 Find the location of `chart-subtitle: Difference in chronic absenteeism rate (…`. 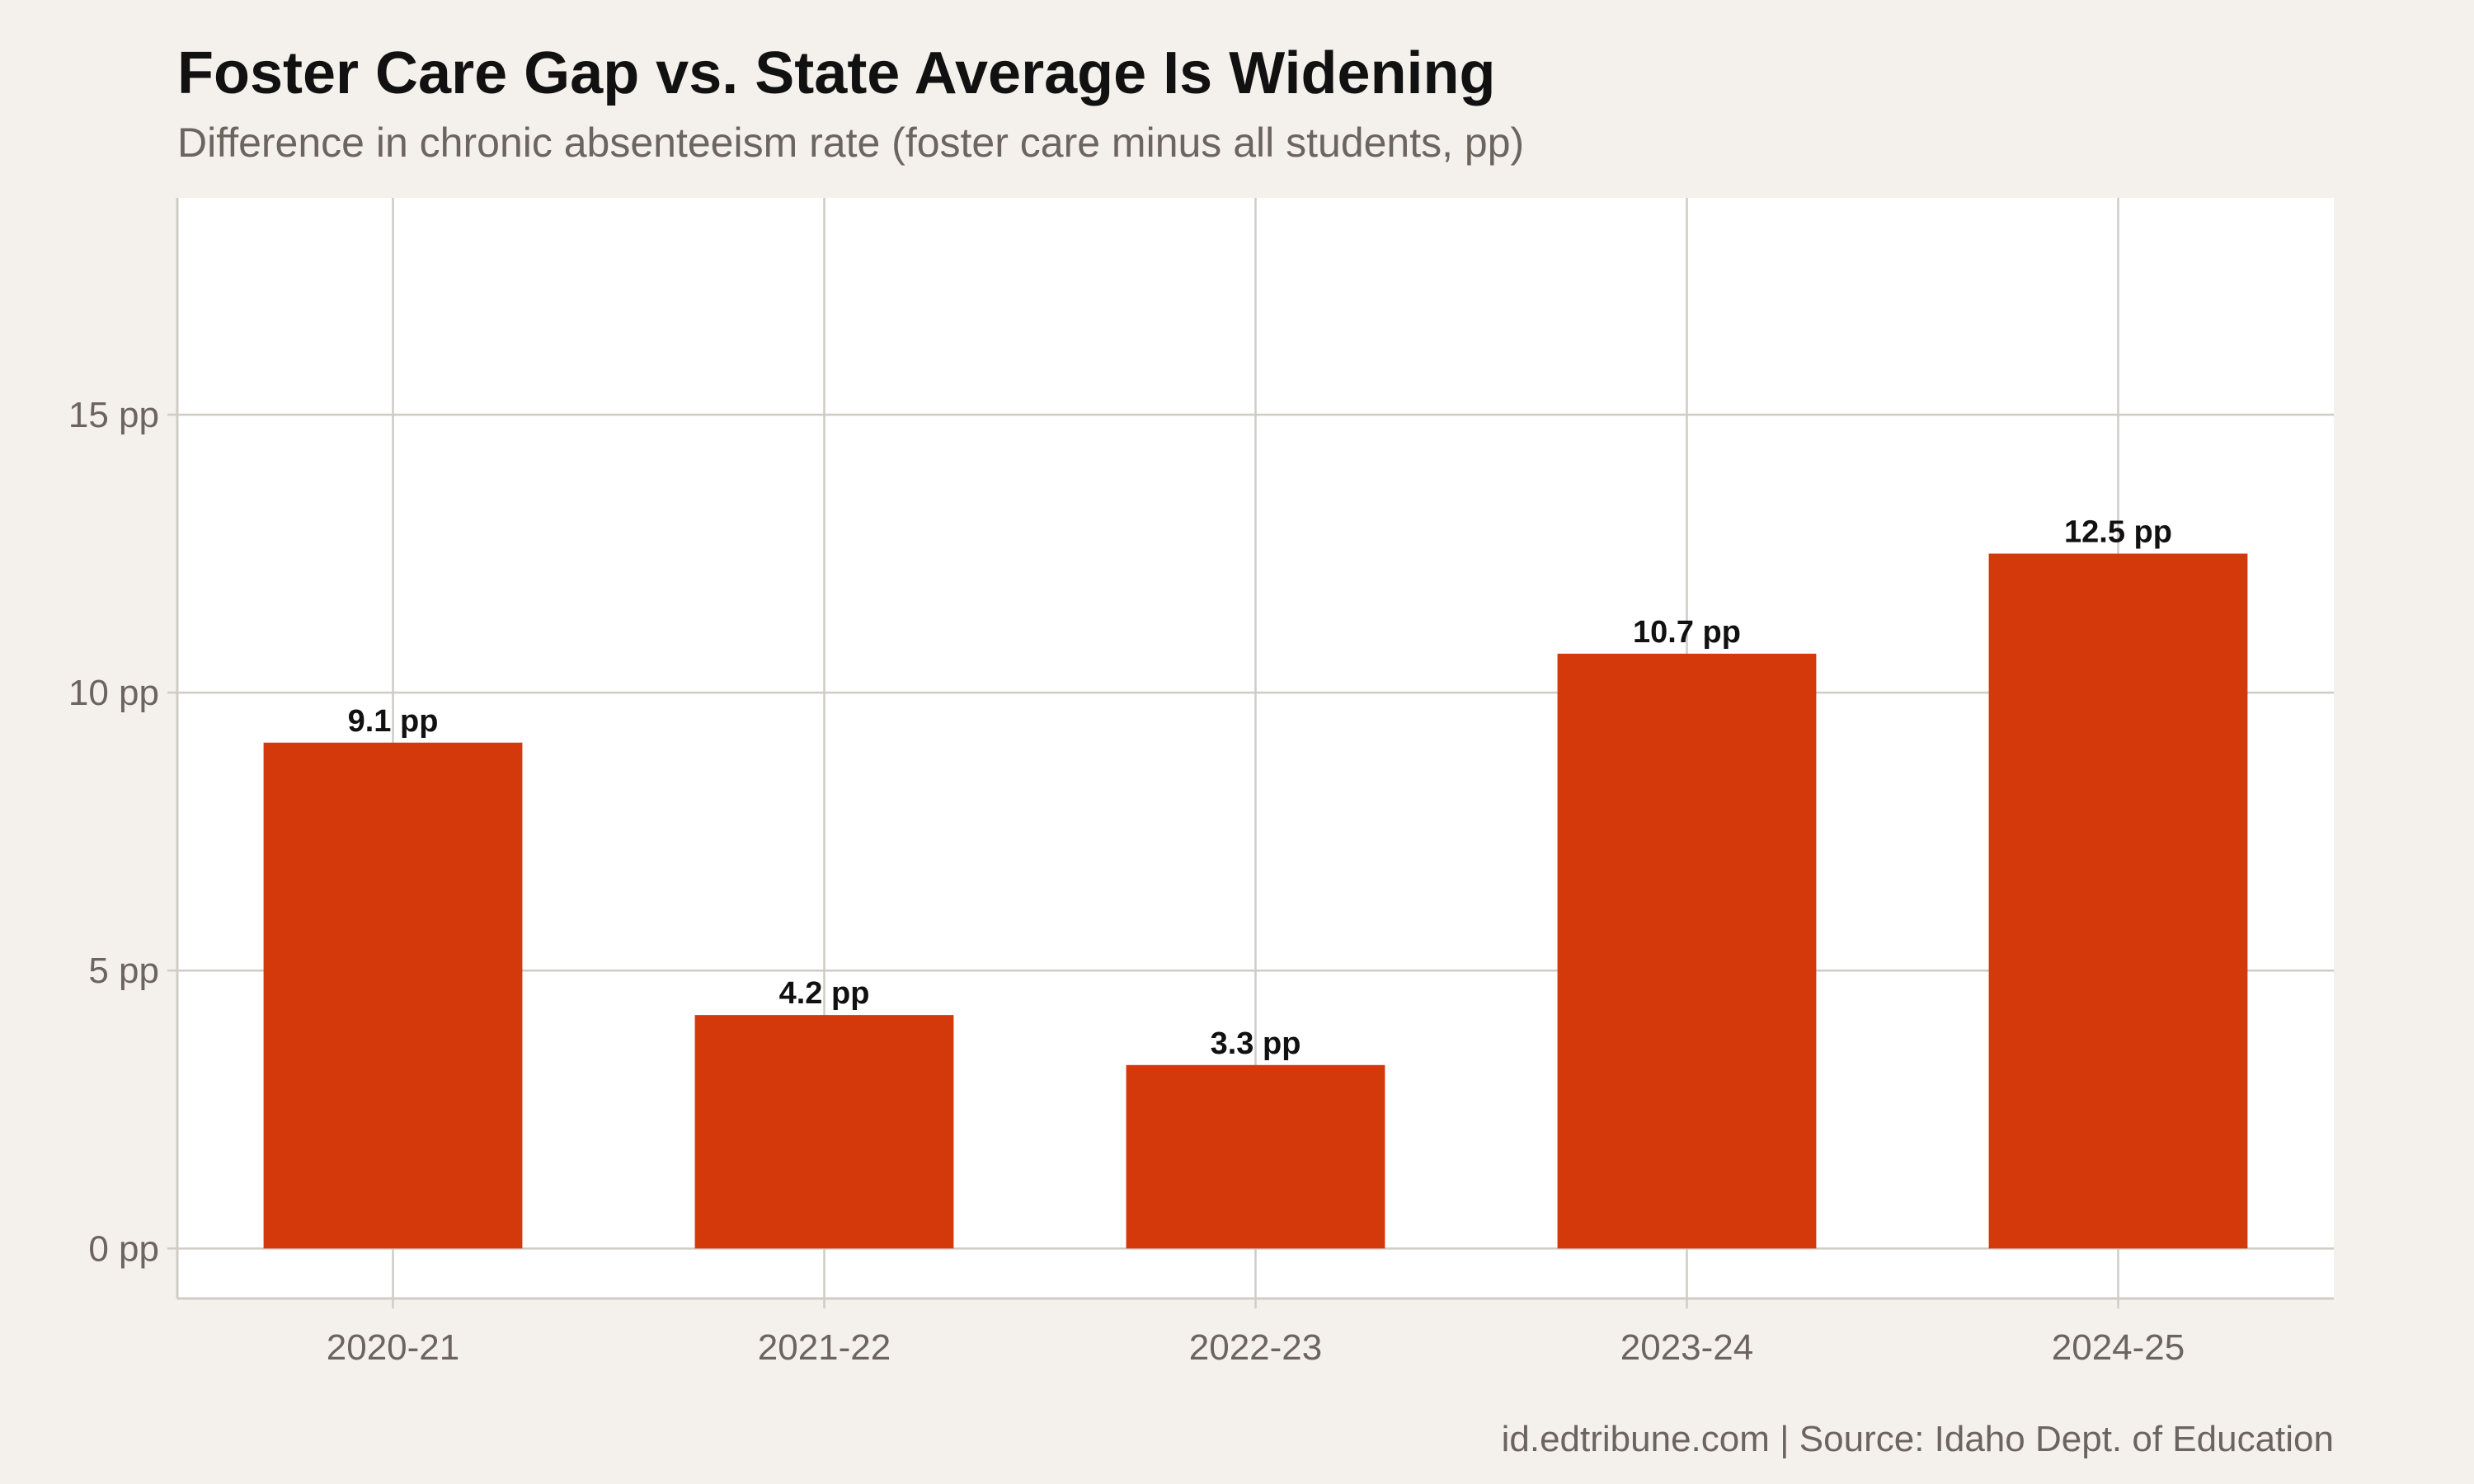

chart-subtitle: Difference in chronic absenteeism rate (… is located at coordinates (850, 143).